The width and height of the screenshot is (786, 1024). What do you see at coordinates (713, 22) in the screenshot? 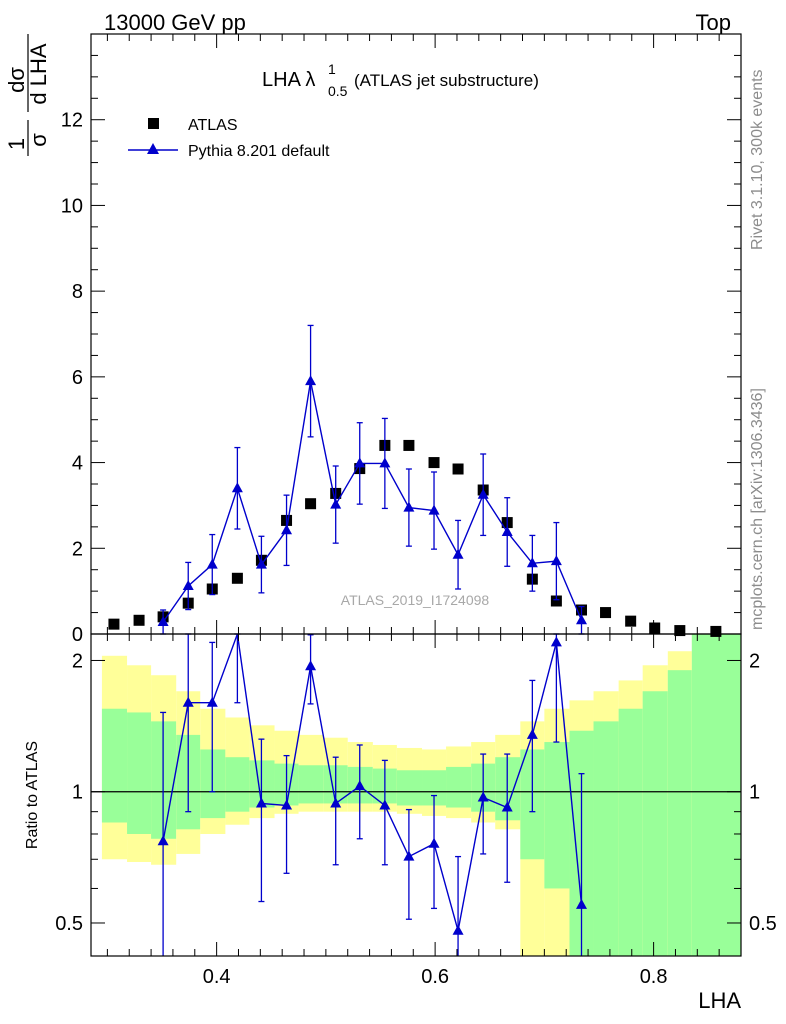
I see `header-process-label: Top` at bounding box center [713, 22].